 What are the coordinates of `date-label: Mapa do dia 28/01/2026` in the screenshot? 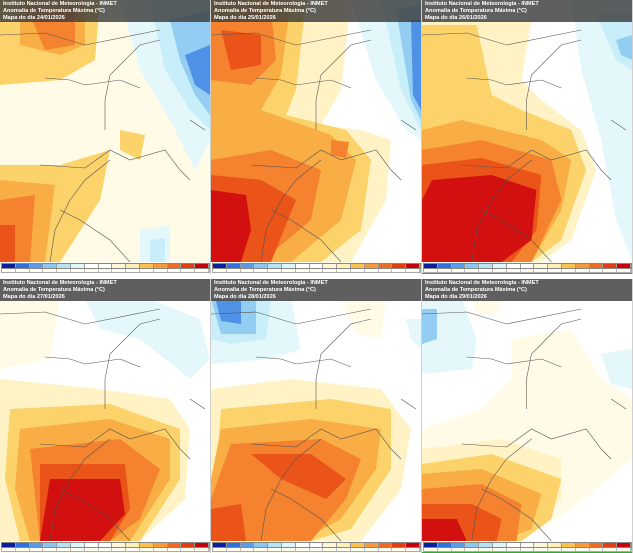 It's located at (245, 297).